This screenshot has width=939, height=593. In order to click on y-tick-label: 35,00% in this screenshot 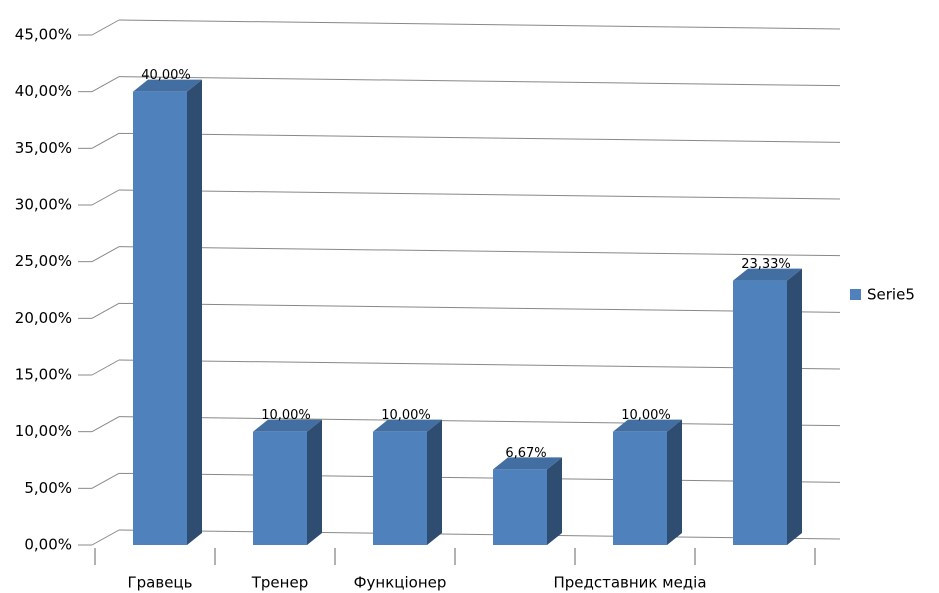, I will do `click(43, 148)`.